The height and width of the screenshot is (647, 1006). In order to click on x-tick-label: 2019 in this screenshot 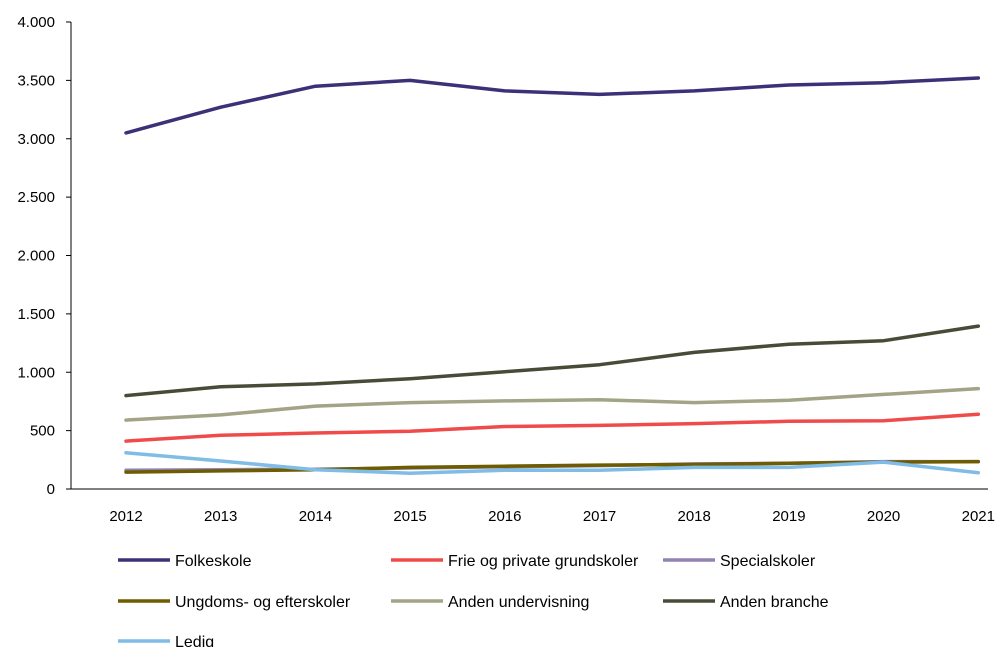, I will do `click(788, 516)`.